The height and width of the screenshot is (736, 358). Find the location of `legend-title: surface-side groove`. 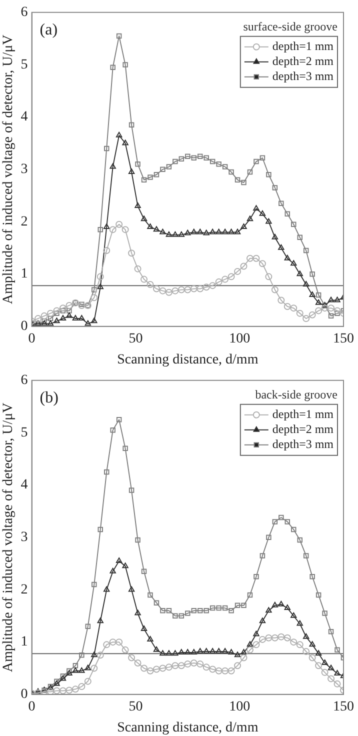

legend-title: surface-side groove is located at coordinates (290, 27).